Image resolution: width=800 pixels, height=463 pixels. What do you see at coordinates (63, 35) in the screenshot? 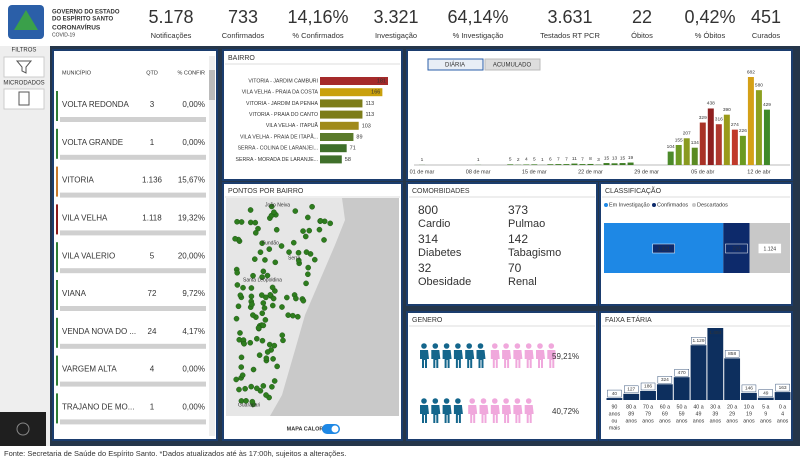
I see `subprogram: COVID-19` at bounding box center [63, 35].